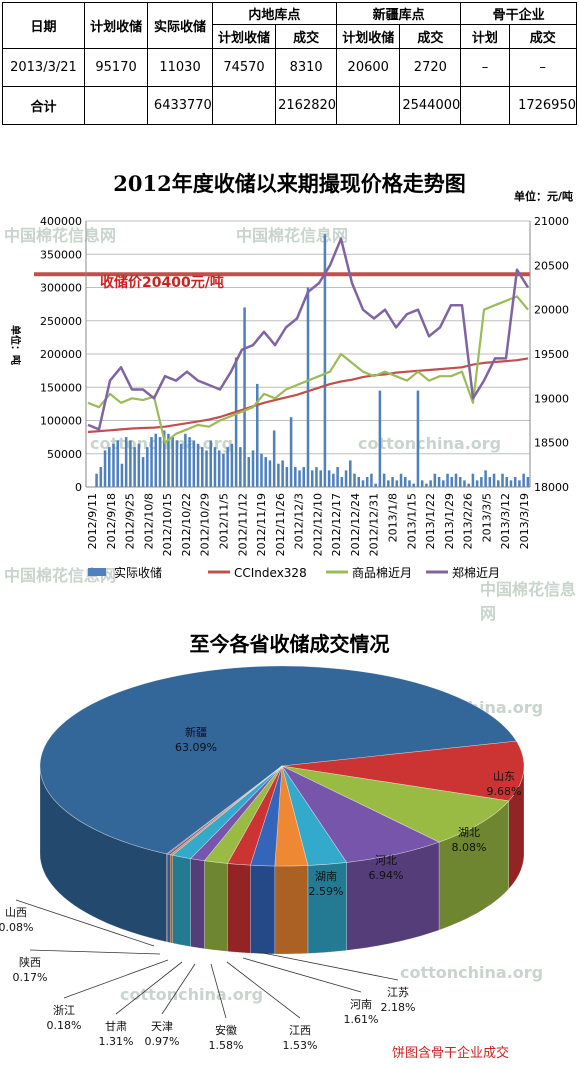  Describe the element at coordinates (162, 1026) in the screenshot. I see `pie-label: 天津` at that location.